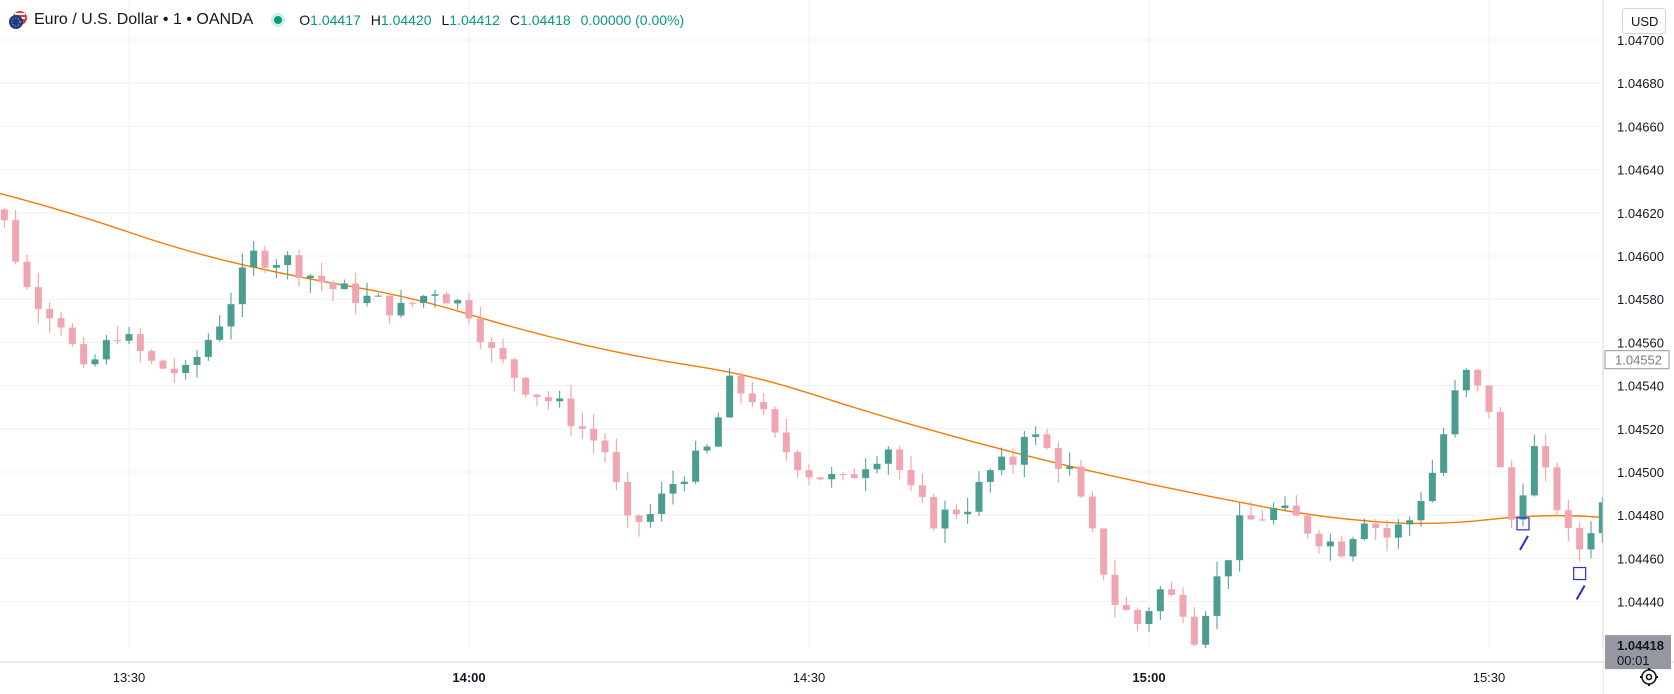 Image resolution: width=1674 pixels, height=694 pixels. What do you see at coordinates (1148, 677) in the screenshot?
I see `time-tick-label: 15:00` at bounding box center [1148, 677].